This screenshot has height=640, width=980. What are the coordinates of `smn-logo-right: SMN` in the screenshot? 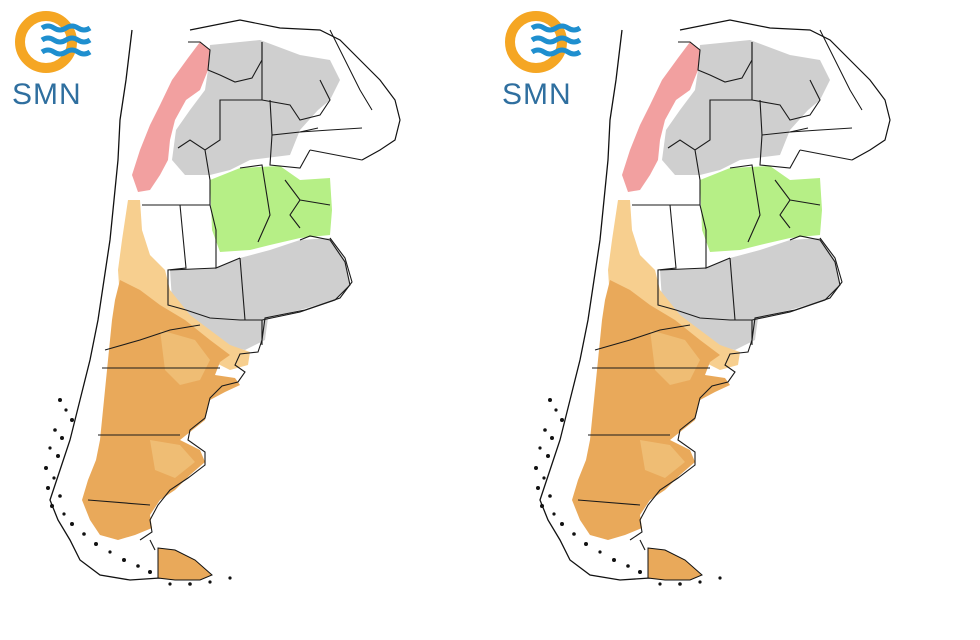 It's located at (542, 60).